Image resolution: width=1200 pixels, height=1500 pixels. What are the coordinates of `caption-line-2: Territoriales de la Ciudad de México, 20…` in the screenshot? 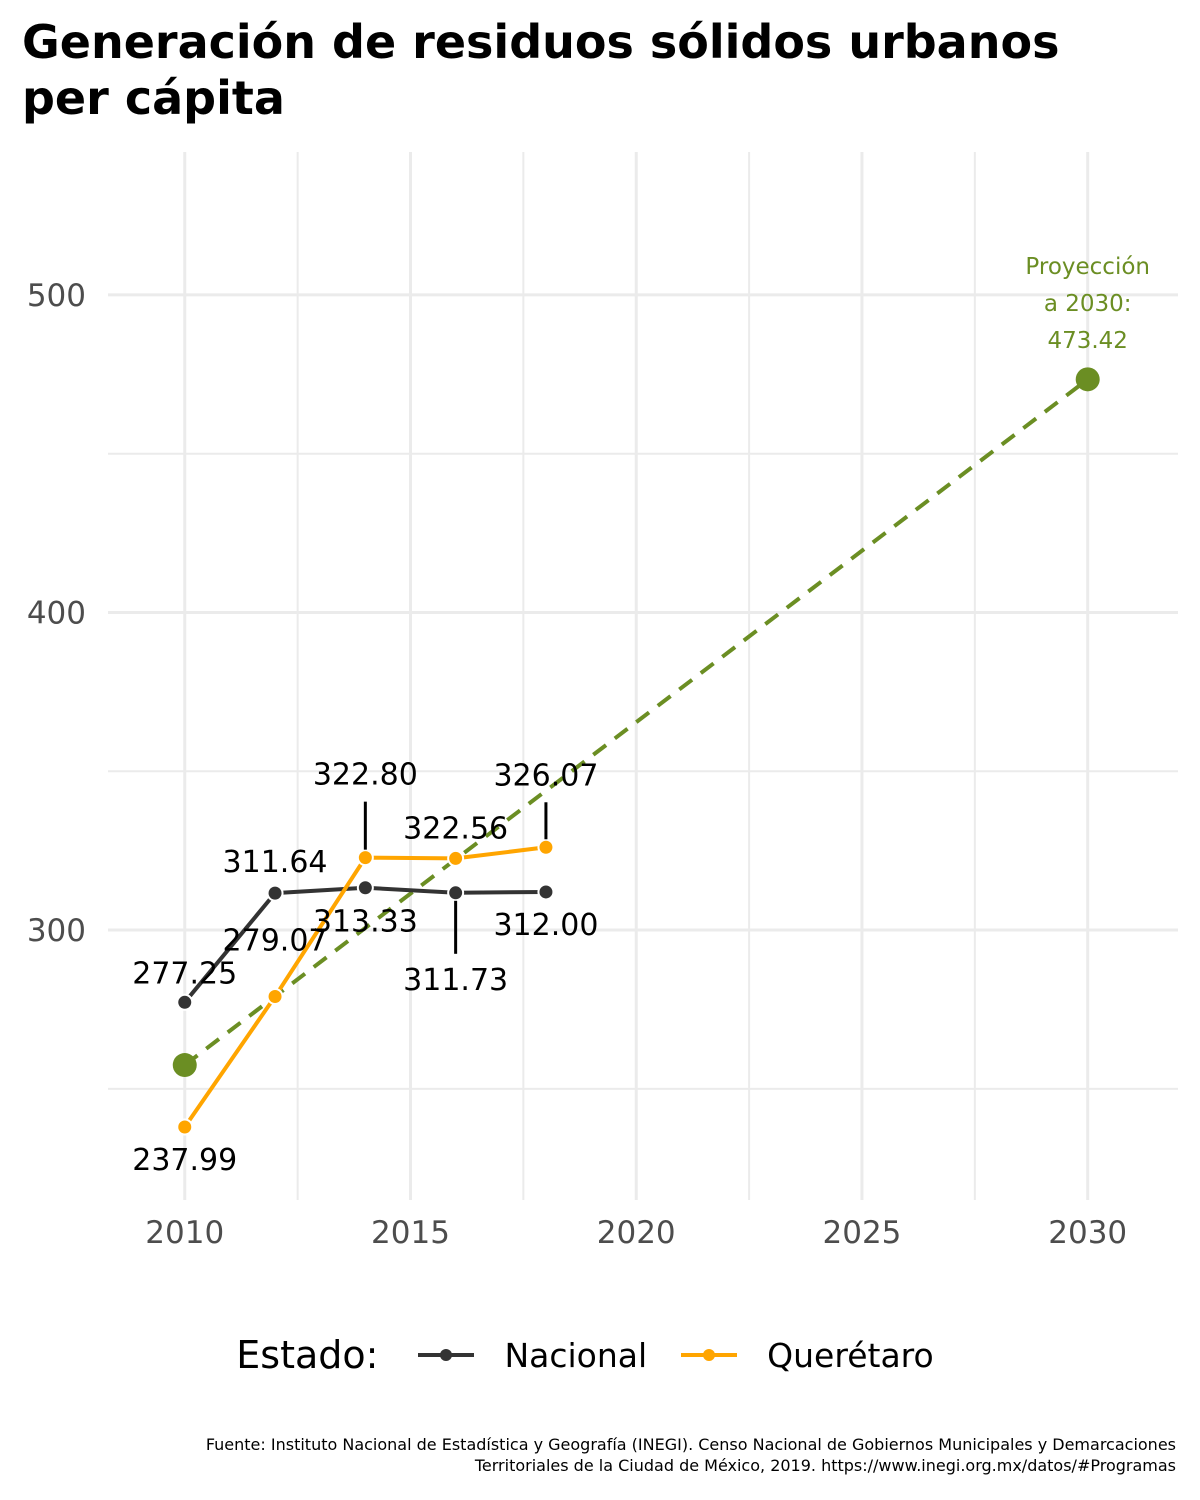 It's located at (825, 1465).